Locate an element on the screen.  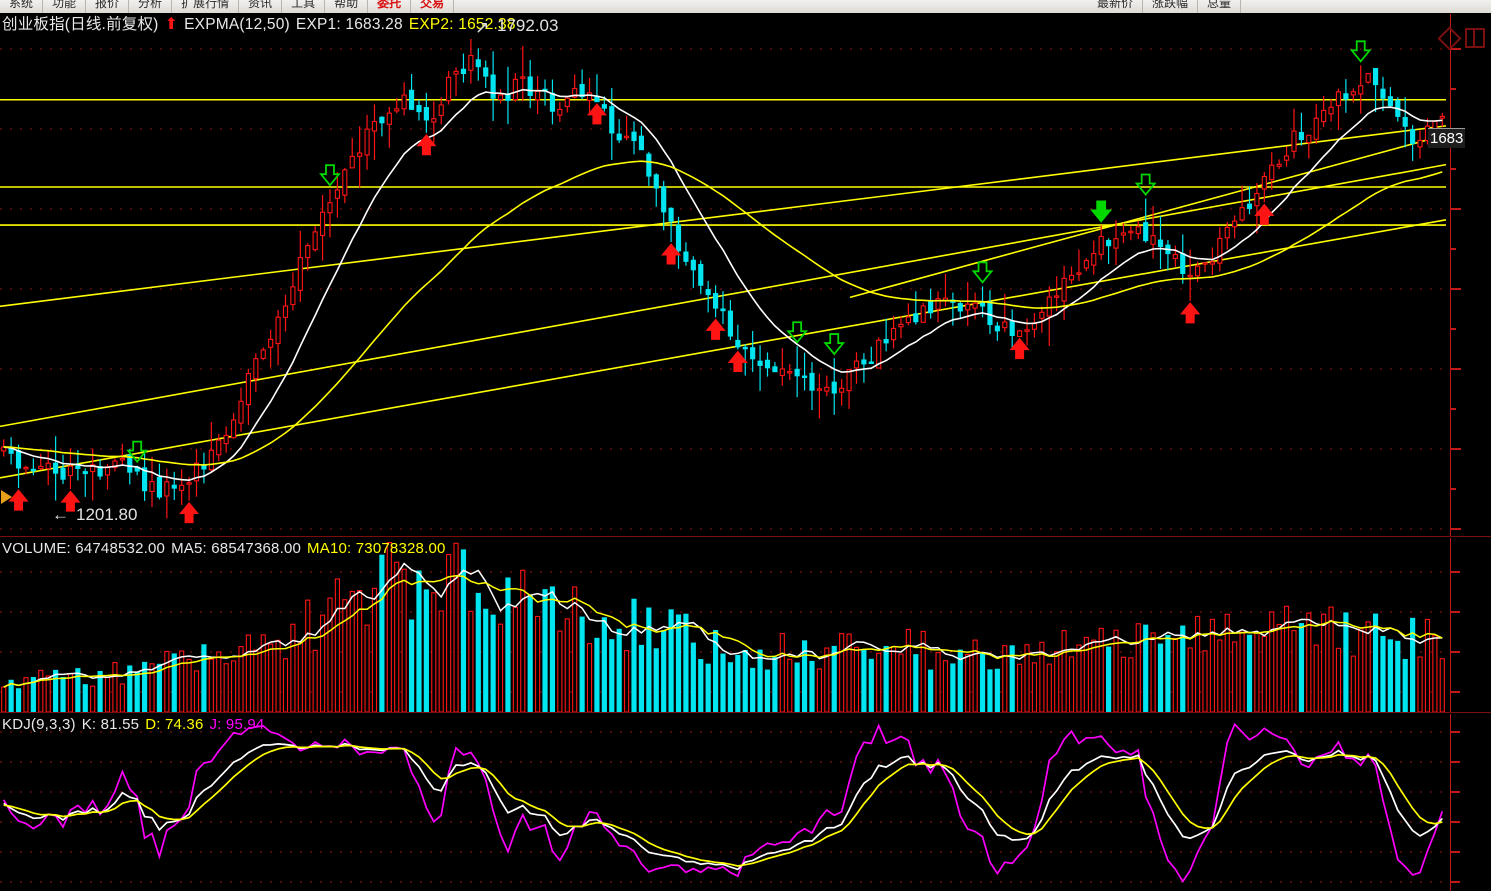
kdj-k-value: K: 81.55 is located at coordinates (110, 724).